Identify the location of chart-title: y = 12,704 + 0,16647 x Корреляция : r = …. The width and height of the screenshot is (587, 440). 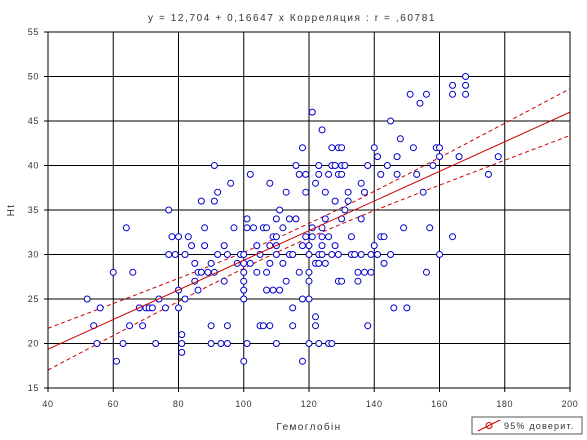
(292, 18).